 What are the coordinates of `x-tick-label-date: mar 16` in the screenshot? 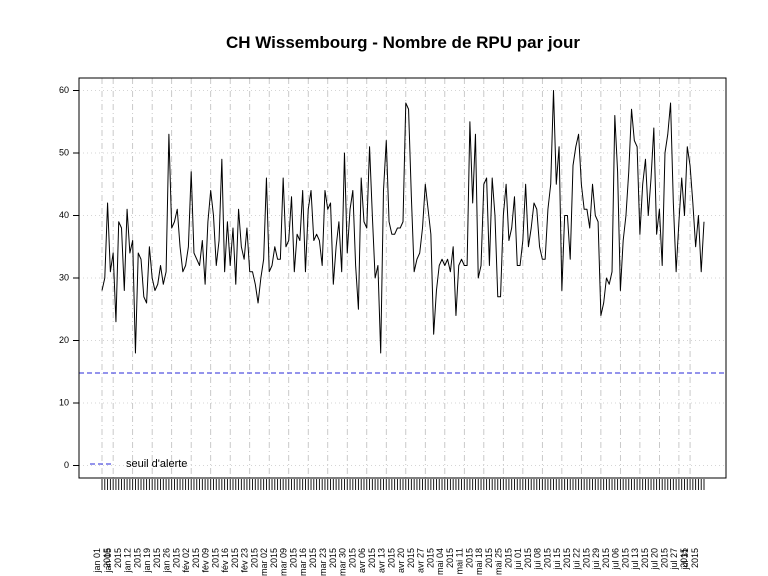 It's located at (303, 562).